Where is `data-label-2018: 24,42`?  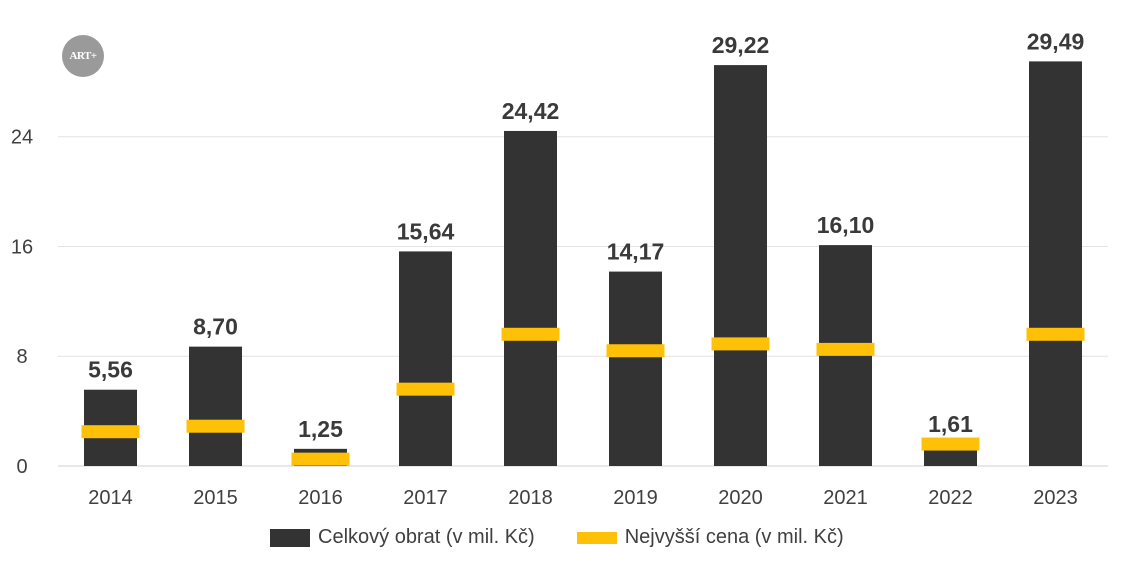 data-label-2018: 24,42 is located at coordinates (531, 111).